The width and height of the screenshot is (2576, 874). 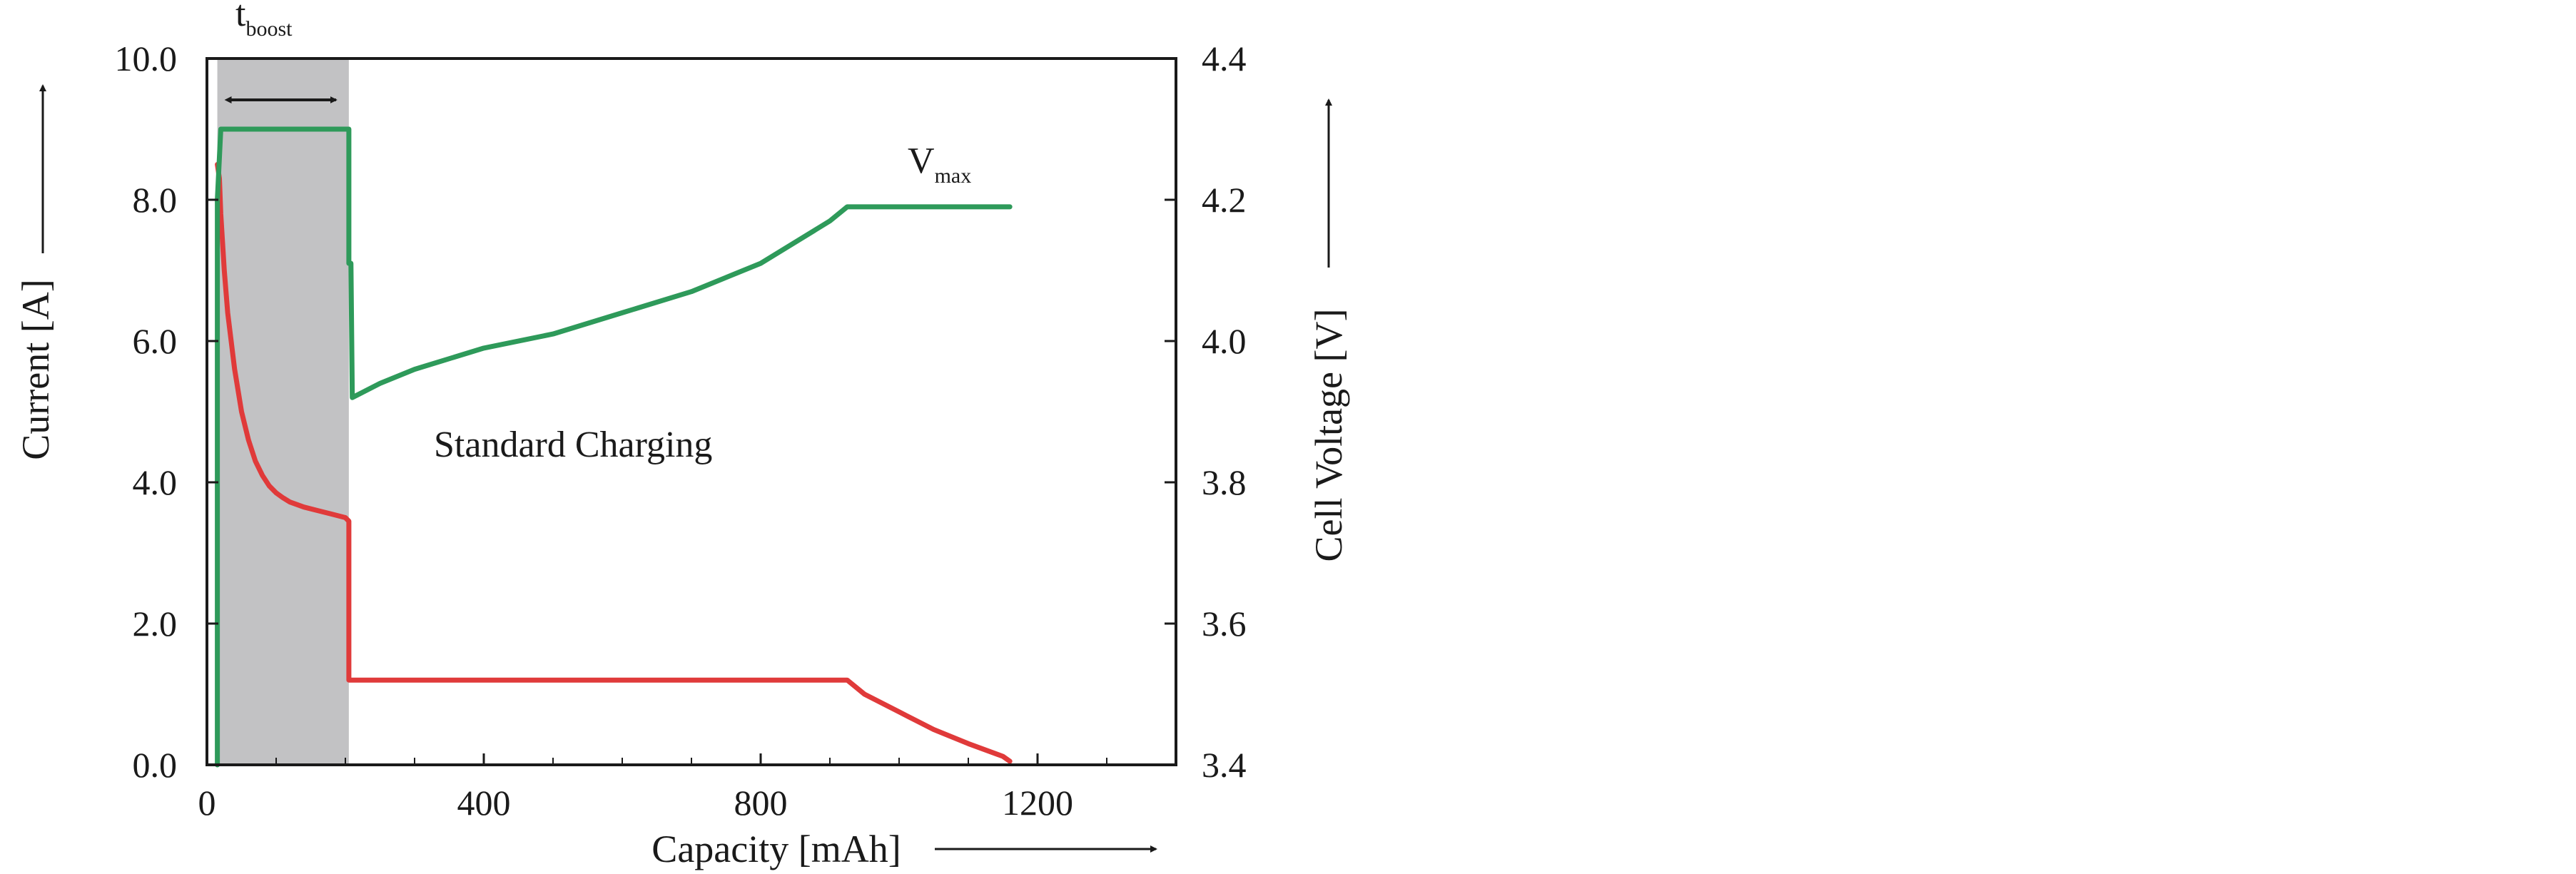 I want to click on x-tick-label: 400, so click(x=484, y=803).